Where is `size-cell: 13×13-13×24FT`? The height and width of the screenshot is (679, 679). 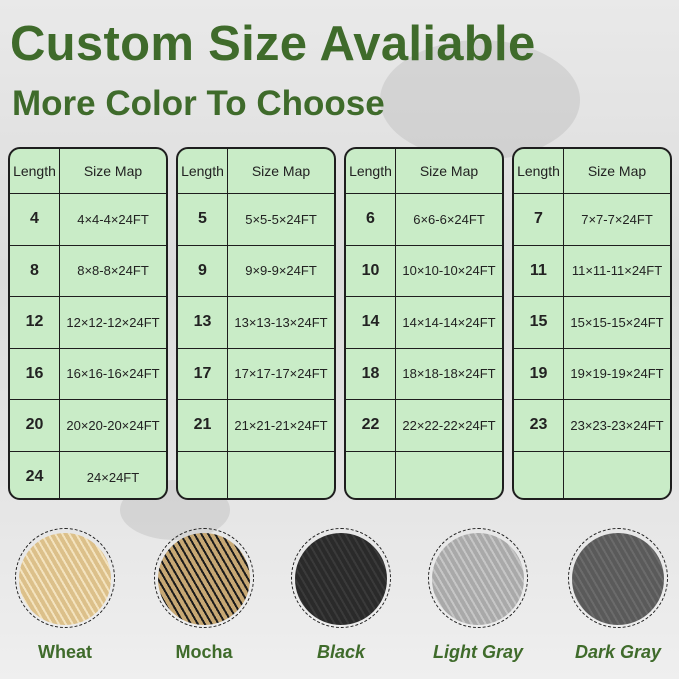
size-cell: 13×13-13×24FT is located at coordinates (281, 322).